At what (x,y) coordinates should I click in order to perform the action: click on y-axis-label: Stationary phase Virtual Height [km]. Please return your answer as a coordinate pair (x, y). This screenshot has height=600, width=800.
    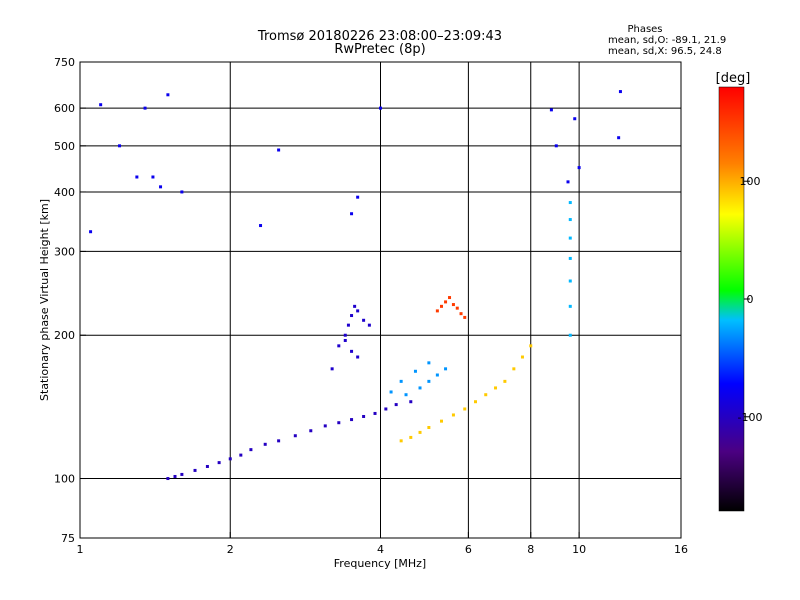
    Looking at the image, I should click on (44, 300).